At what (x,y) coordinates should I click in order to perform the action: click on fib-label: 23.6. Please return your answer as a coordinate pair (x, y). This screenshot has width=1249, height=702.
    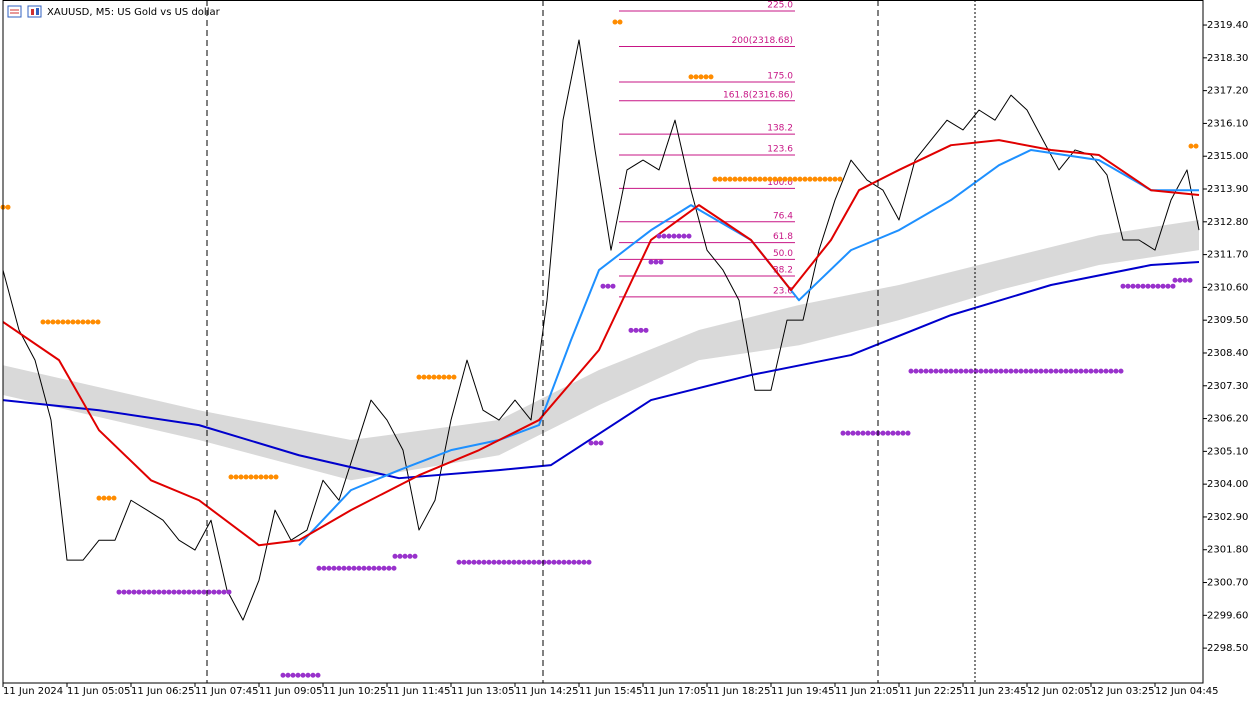
    Looking at the image, I should click on (783, 291).